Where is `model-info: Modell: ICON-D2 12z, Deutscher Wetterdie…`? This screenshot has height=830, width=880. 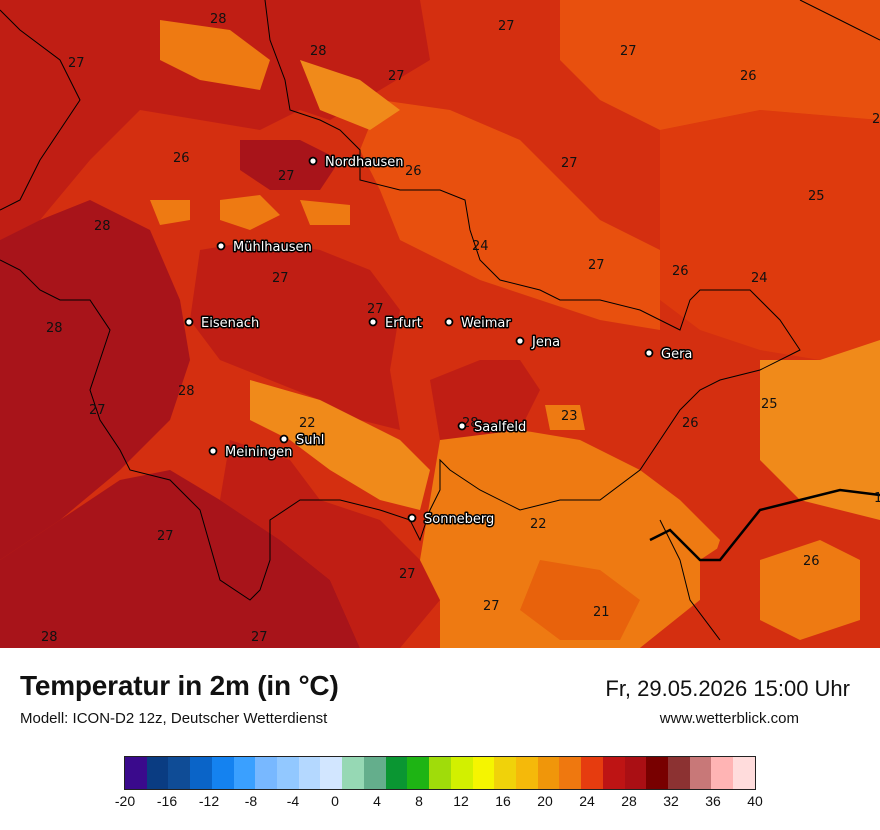 model-info: Modell: ICON-D2 12z, Deutscher Wetterdie… is located at coordinates (174, 718).